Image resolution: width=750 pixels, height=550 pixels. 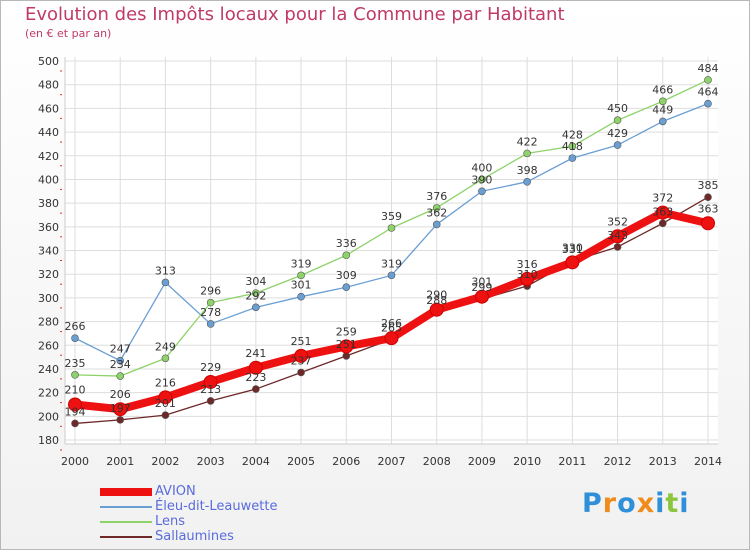 I want to click on legend-label: Lens, so click(x=170, y=521).